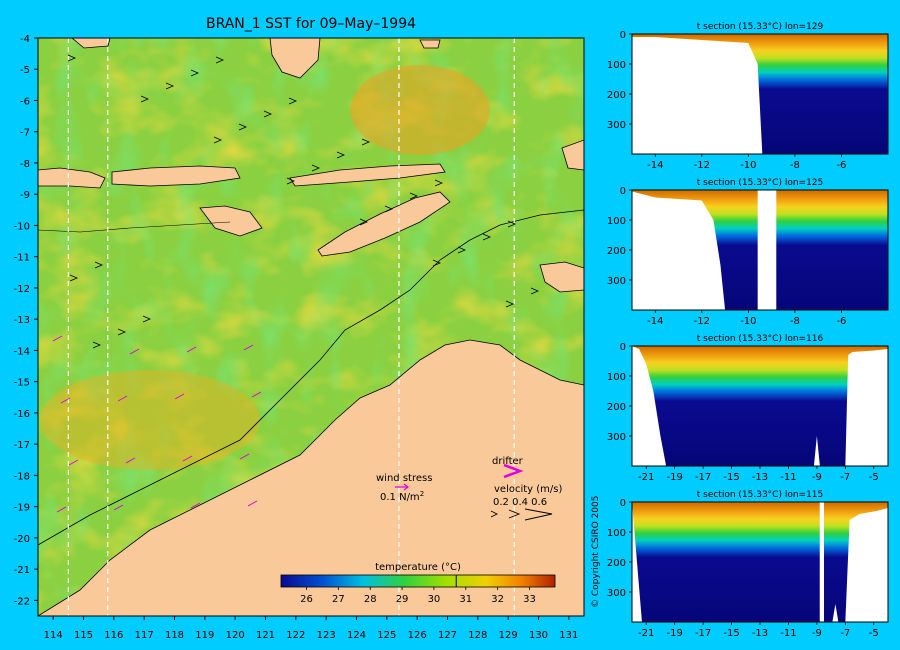  Describe the element at coordinates (418, 596) in the screenshot. I see `colorbar-ticks: 26 27 28 29 30 31 32 33` at that location.